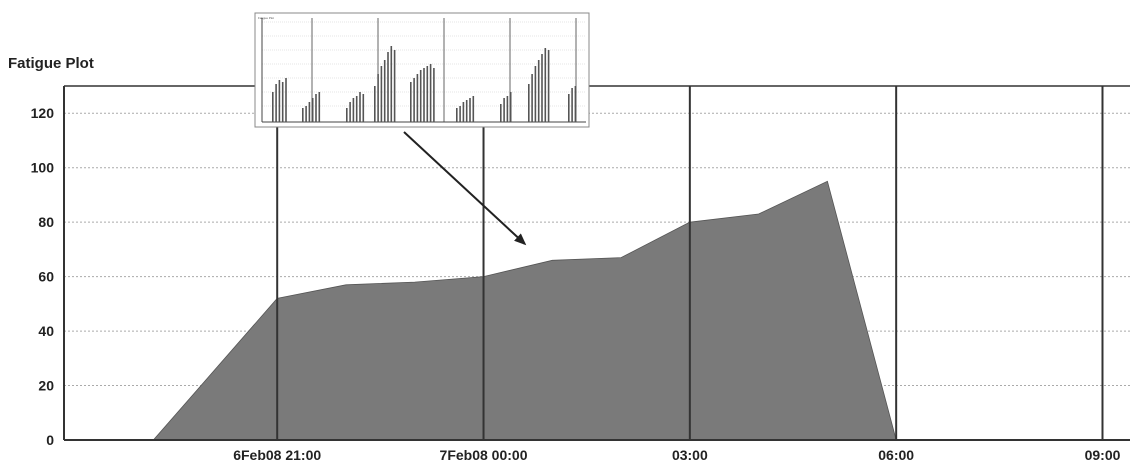 Image resolution: width=1142 pixels, height=461 pixels. What do you see at coordinates (266, 18) in the screenshot?
I see `inset-title: Fatigue Plot` at bounding box center [266, 18].